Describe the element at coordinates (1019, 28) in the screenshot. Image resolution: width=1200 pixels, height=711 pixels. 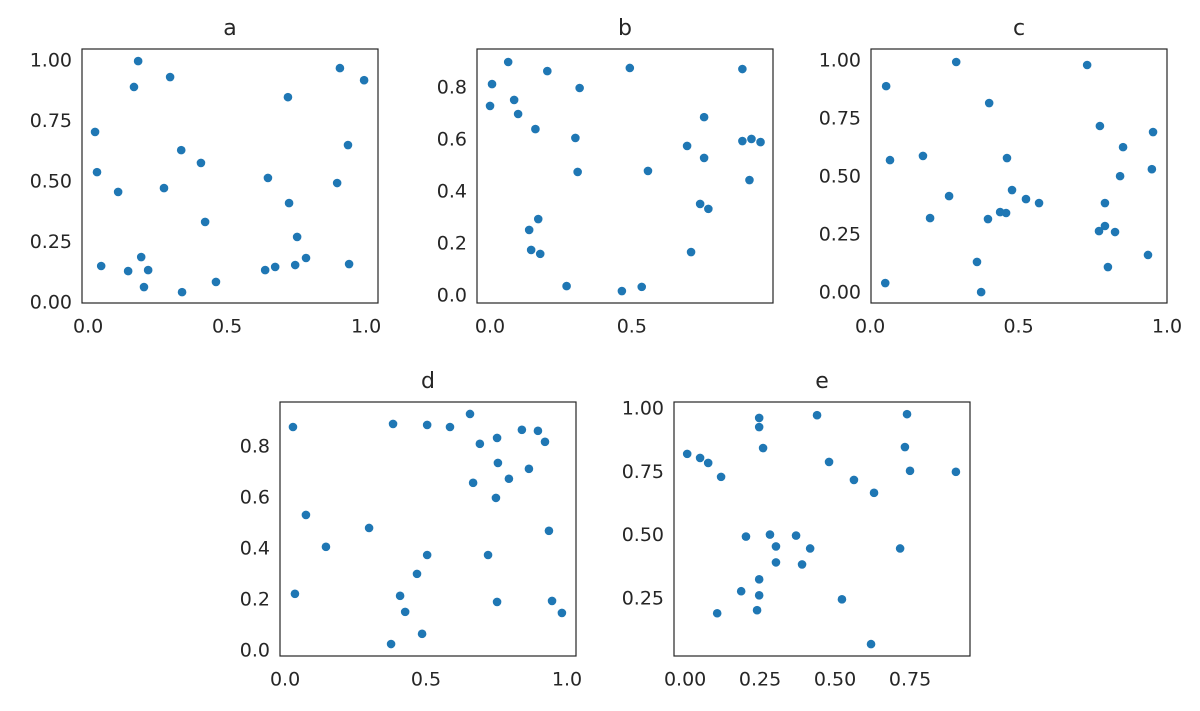
I see `subplot-title: c` at that location.